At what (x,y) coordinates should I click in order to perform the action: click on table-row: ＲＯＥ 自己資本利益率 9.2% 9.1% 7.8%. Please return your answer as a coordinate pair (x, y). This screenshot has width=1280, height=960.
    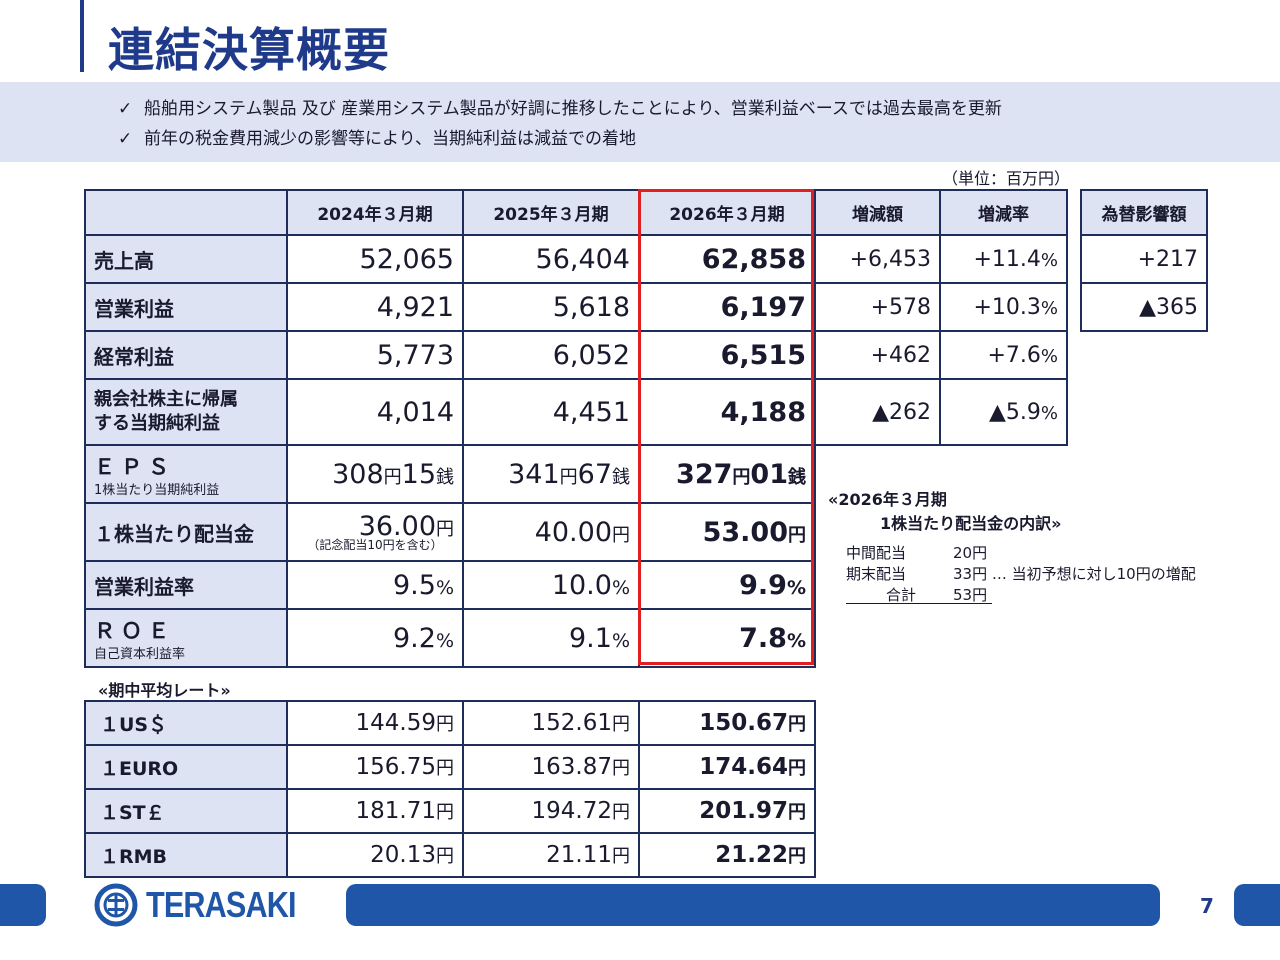
    Looking at the image, I should click on (575, 638).